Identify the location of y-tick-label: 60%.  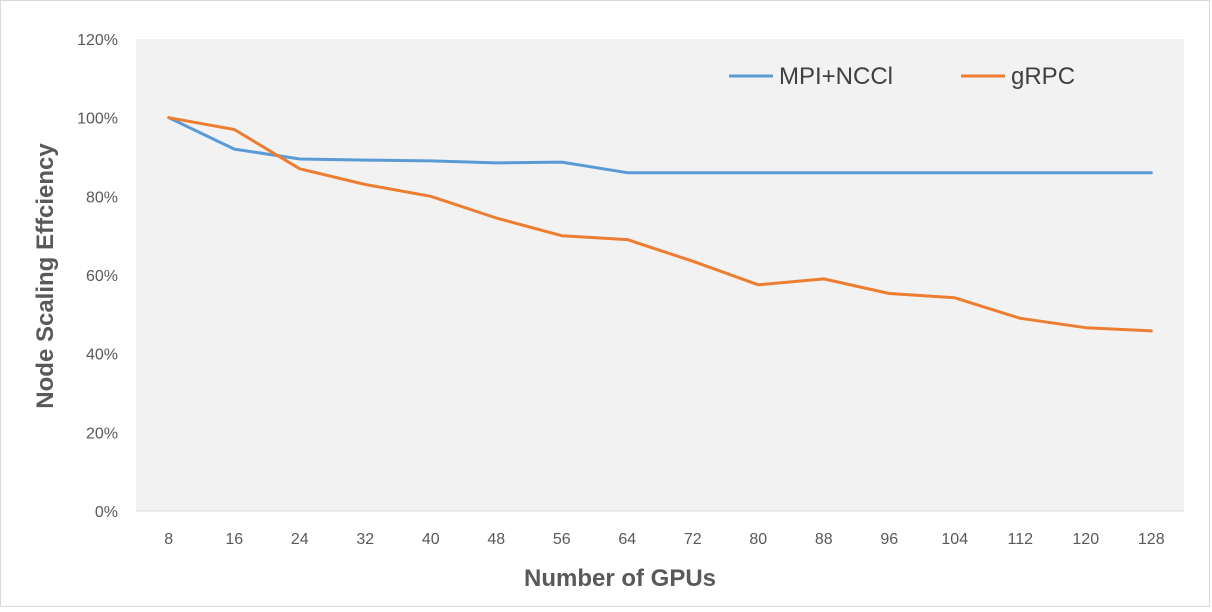
(102, 276).